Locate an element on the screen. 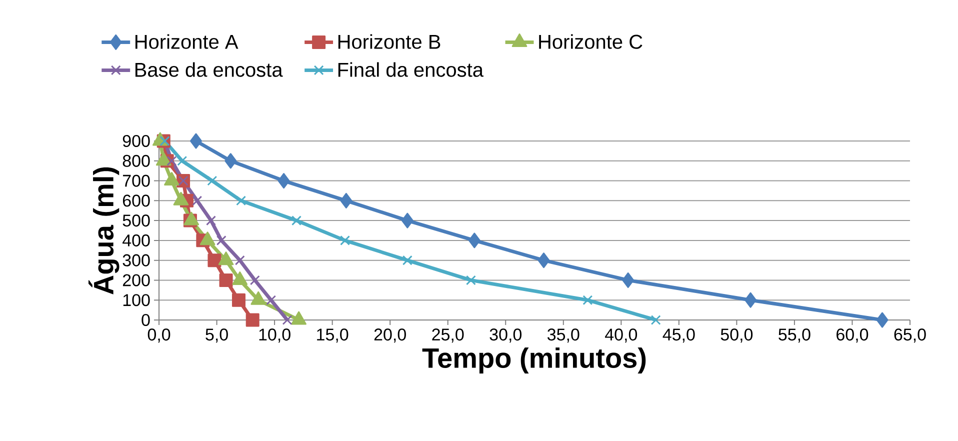  legend-label: Horizonte A is located at coordinates (186, 41).